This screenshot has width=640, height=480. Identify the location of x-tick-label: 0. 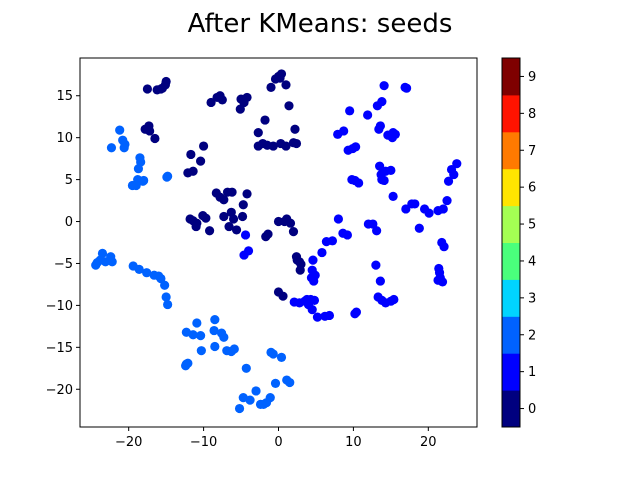
(278, 442).